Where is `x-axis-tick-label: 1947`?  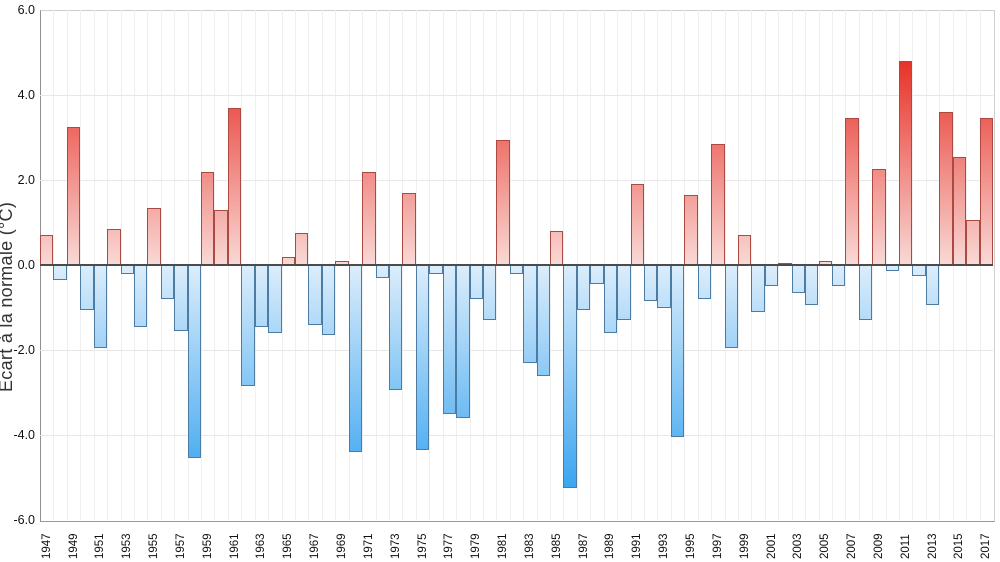
x-axis-tick-label: 1947 is located at coordinates (46, 546).